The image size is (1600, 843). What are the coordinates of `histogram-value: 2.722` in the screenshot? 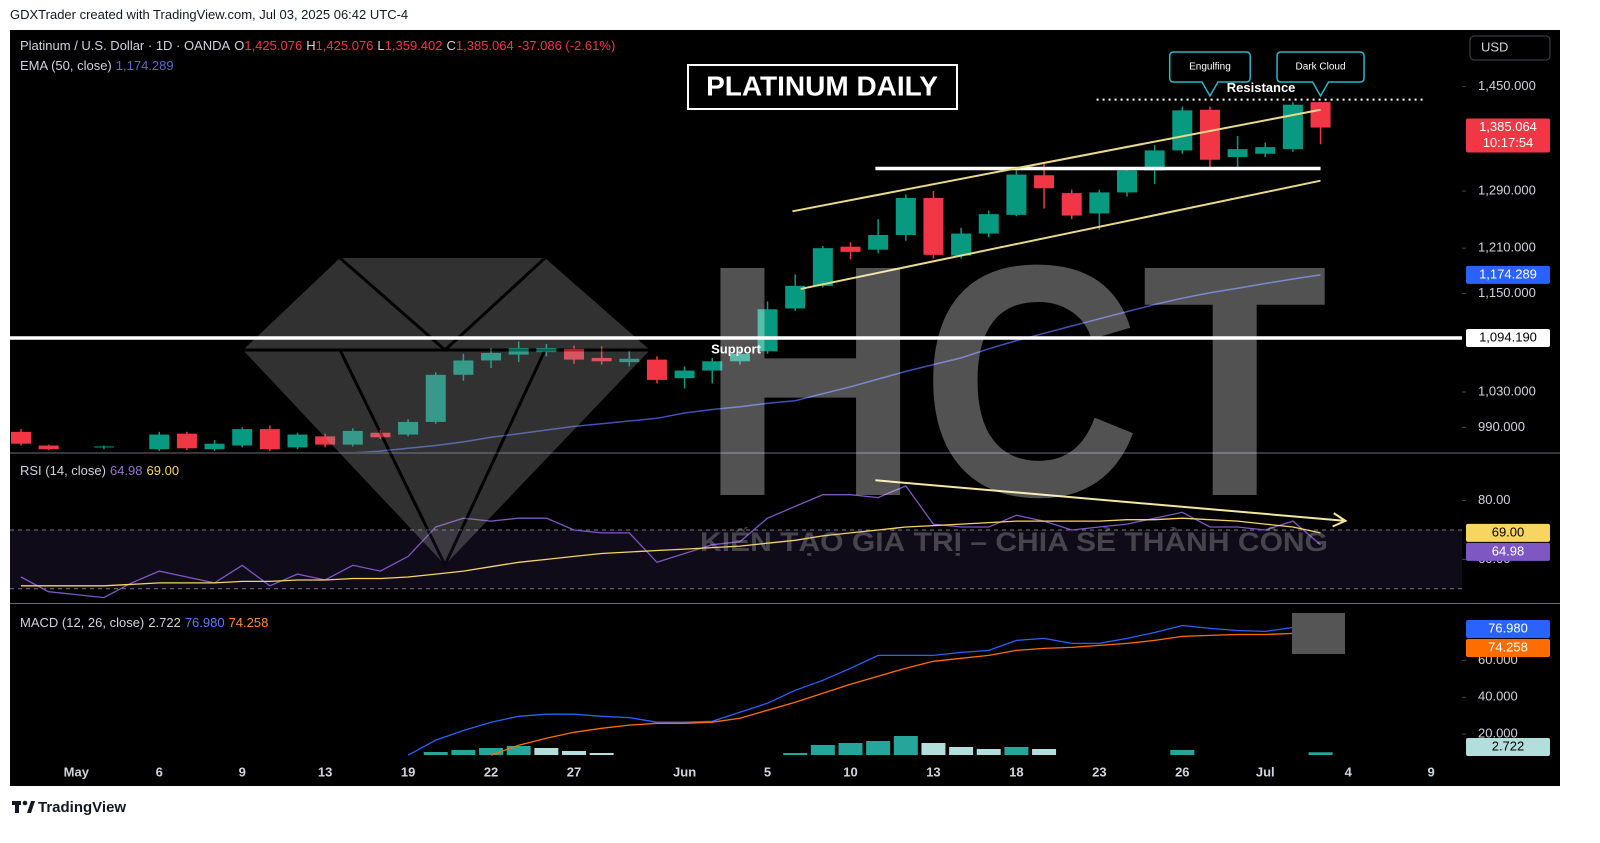 It's located at (164, 622).